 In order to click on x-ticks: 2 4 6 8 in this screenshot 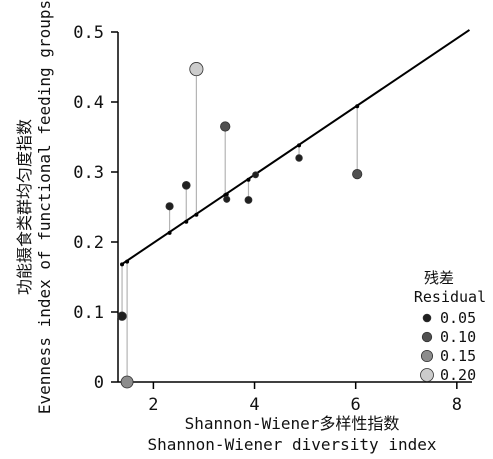, I will do `click(305, 398)`.